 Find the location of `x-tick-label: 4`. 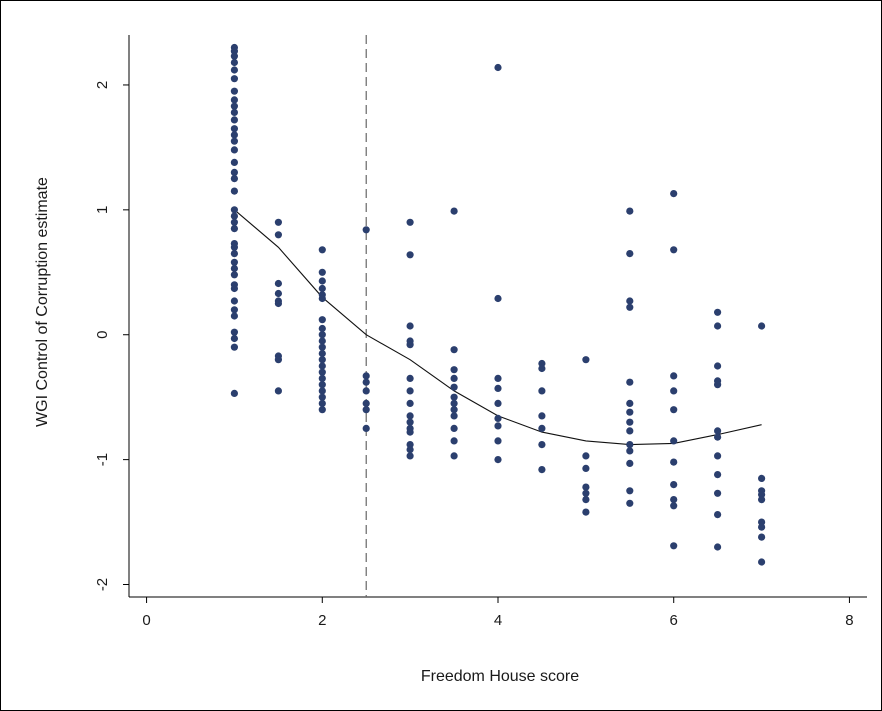

x-tick-label: 4 is located at coordinates (498, 620).